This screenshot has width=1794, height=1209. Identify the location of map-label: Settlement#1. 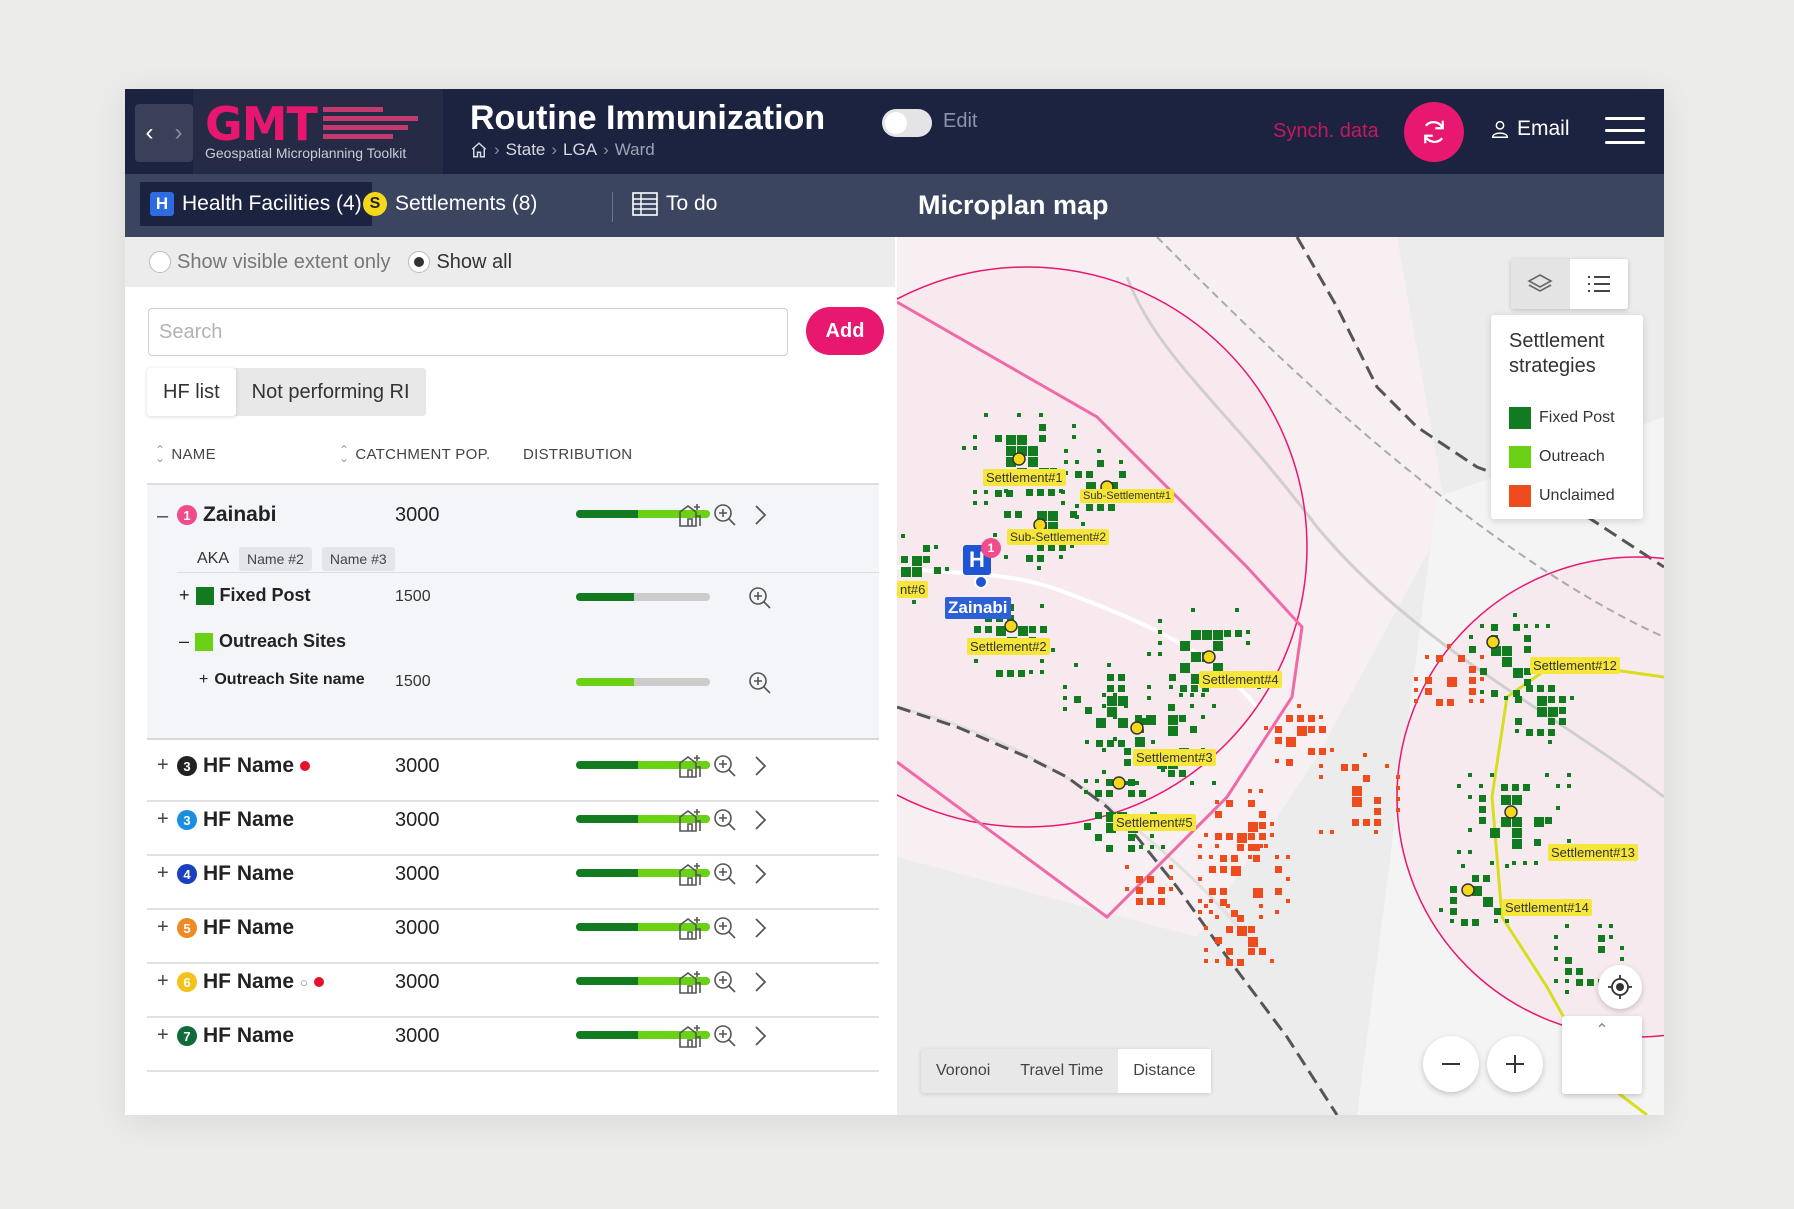
(1024, 477).